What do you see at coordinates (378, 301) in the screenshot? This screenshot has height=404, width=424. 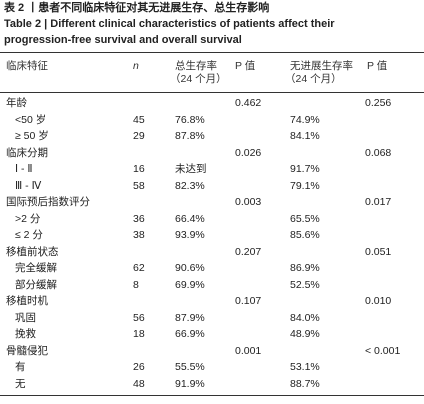 I see `cell: 0.010` at bounding box center [378, 301].